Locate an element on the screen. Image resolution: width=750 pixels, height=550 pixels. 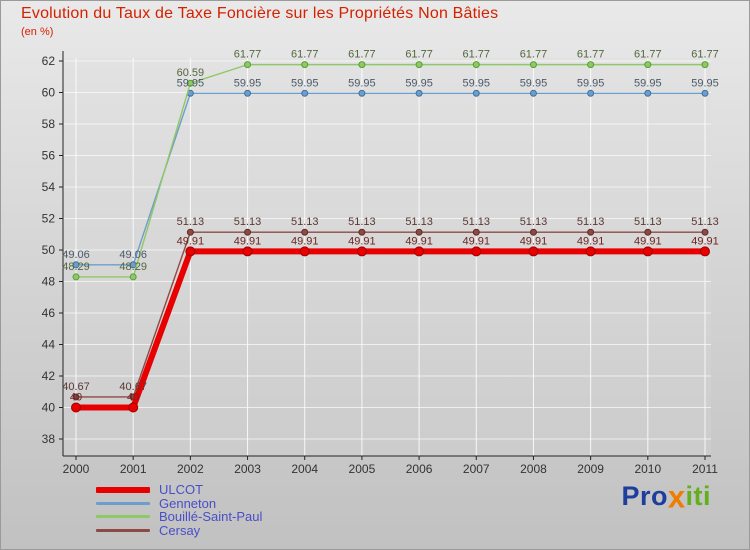
chart-subtitle: (en %) is located at coordinates (37, 32).